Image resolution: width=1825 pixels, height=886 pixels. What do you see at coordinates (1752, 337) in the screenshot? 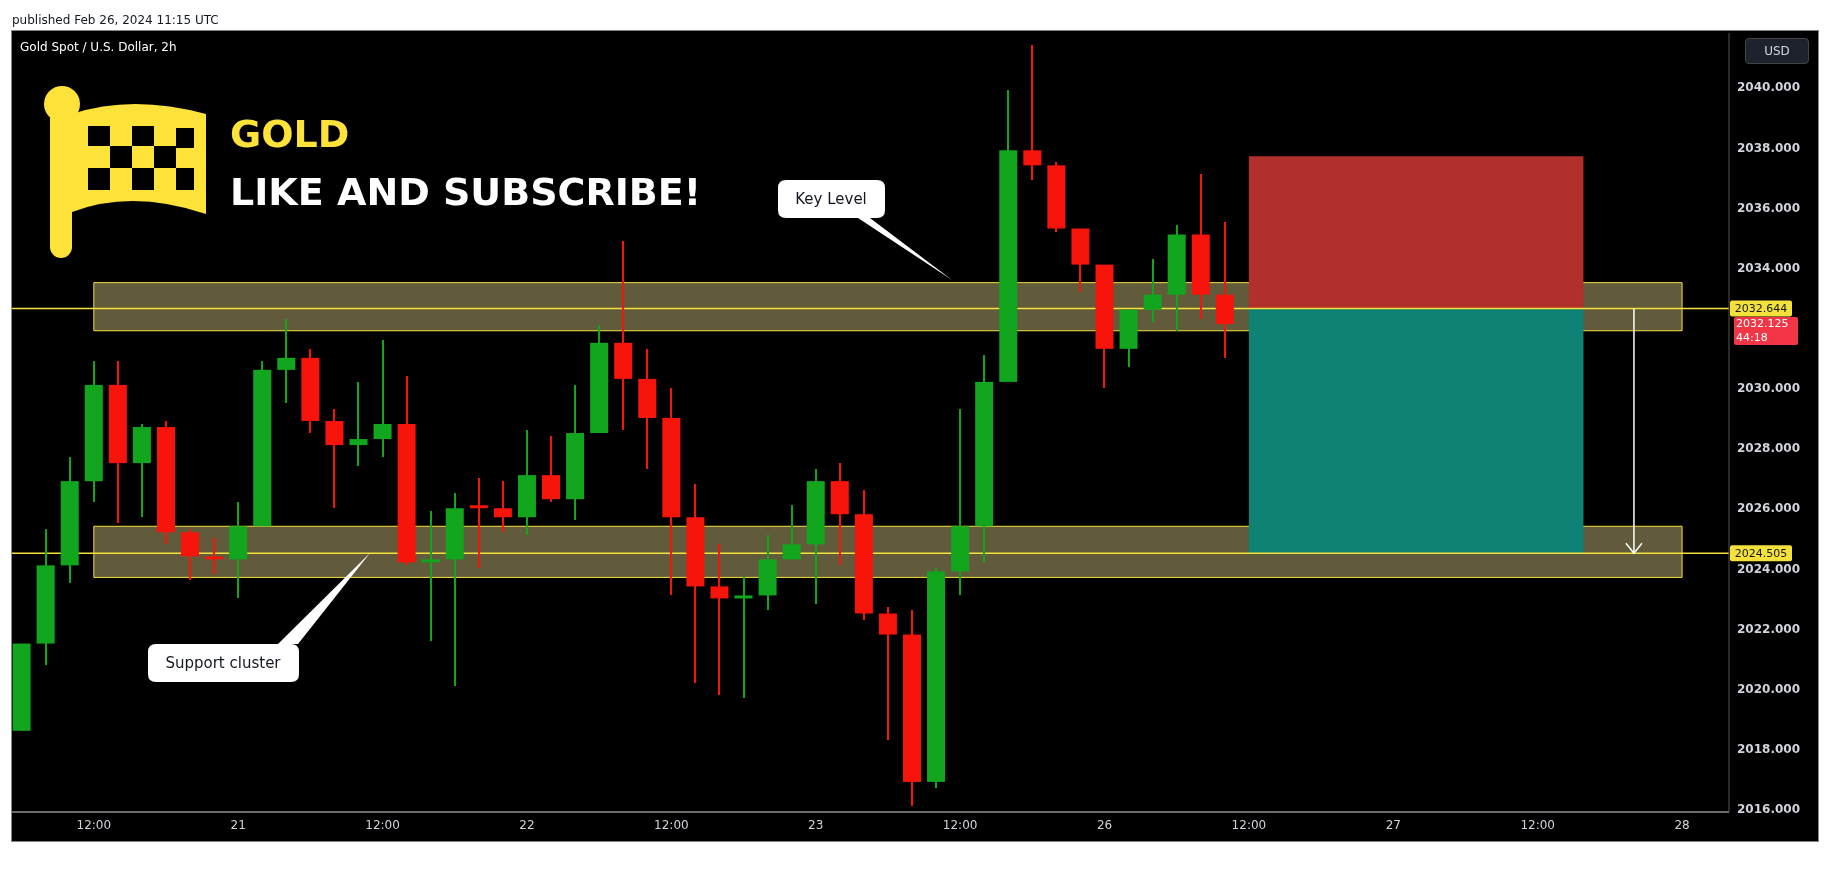
I see `text: 44:18` at bounding box center [1752, 337].